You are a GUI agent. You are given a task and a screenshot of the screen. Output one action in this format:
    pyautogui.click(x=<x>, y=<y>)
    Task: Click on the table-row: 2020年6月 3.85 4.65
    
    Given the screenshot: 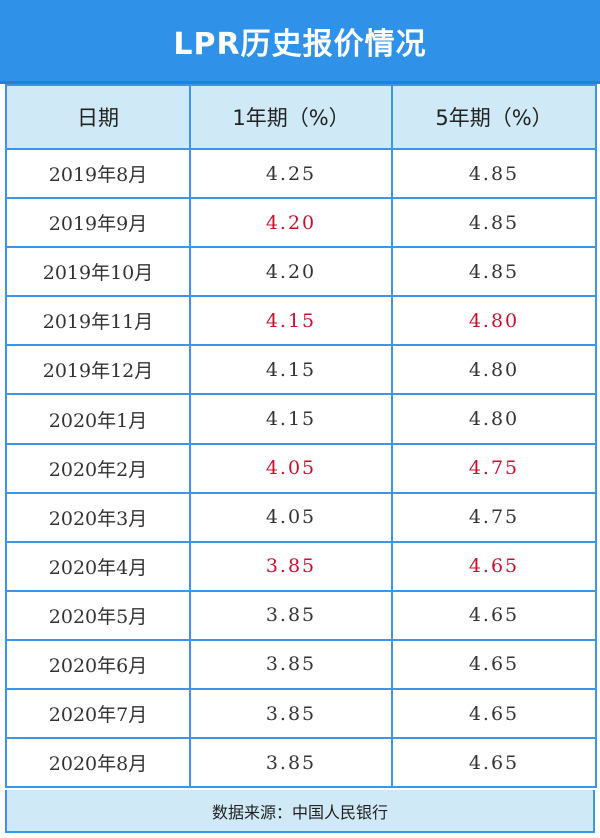 What is the action you would take?
    pyautogui.click(x=301, y=664)
    